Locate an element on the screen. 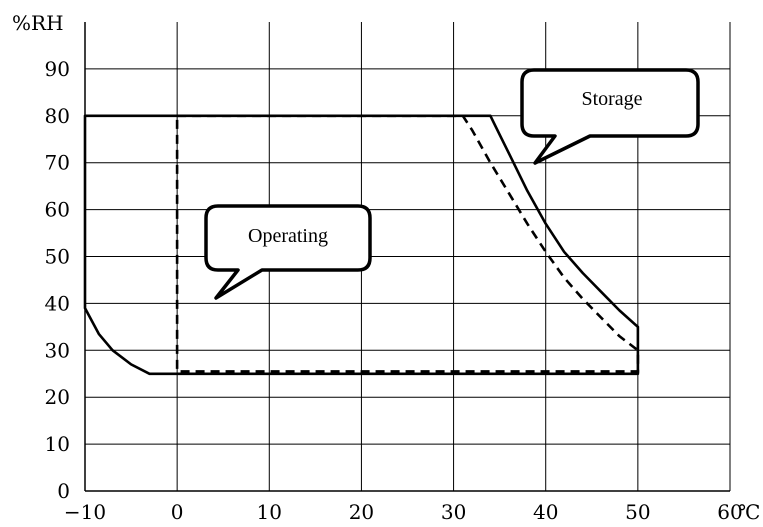  operating-callout: Operating is located at coordinates (288, 252).